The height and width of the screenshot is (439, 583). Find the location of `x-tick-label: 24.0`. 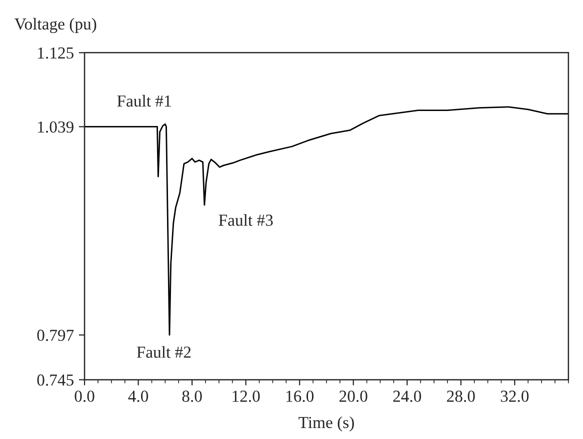

x-tick-label: 24.0 is located at coordinates (407, 396).